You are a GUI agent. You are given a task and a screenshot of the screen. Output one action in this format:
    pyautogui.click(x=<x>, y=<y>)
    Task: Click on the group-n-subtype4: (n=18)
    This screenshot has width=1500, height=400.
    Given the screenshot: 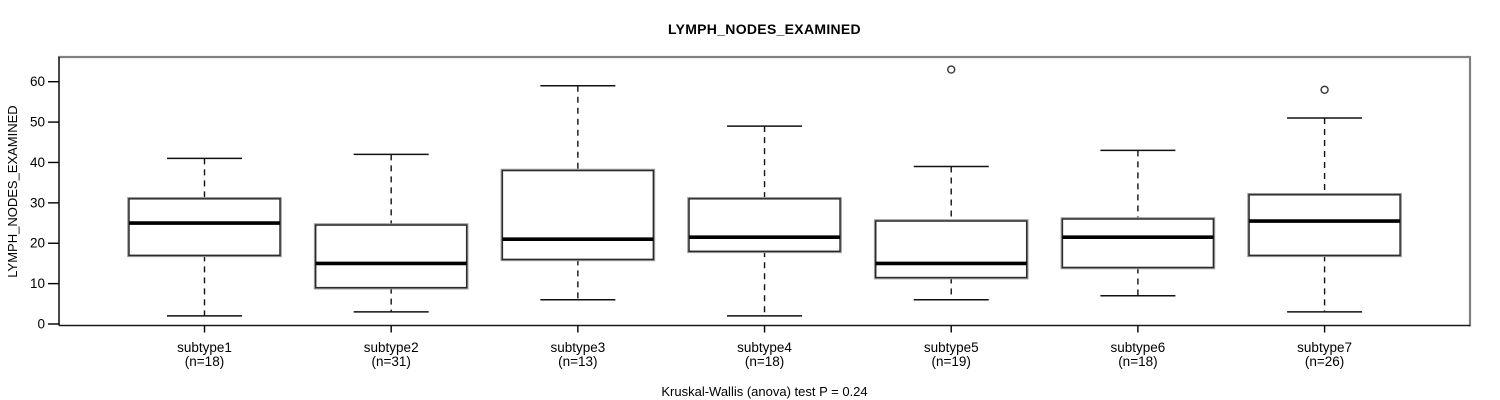 What is the action you would take?
    pyautogui.click(x=764, y=361)
    